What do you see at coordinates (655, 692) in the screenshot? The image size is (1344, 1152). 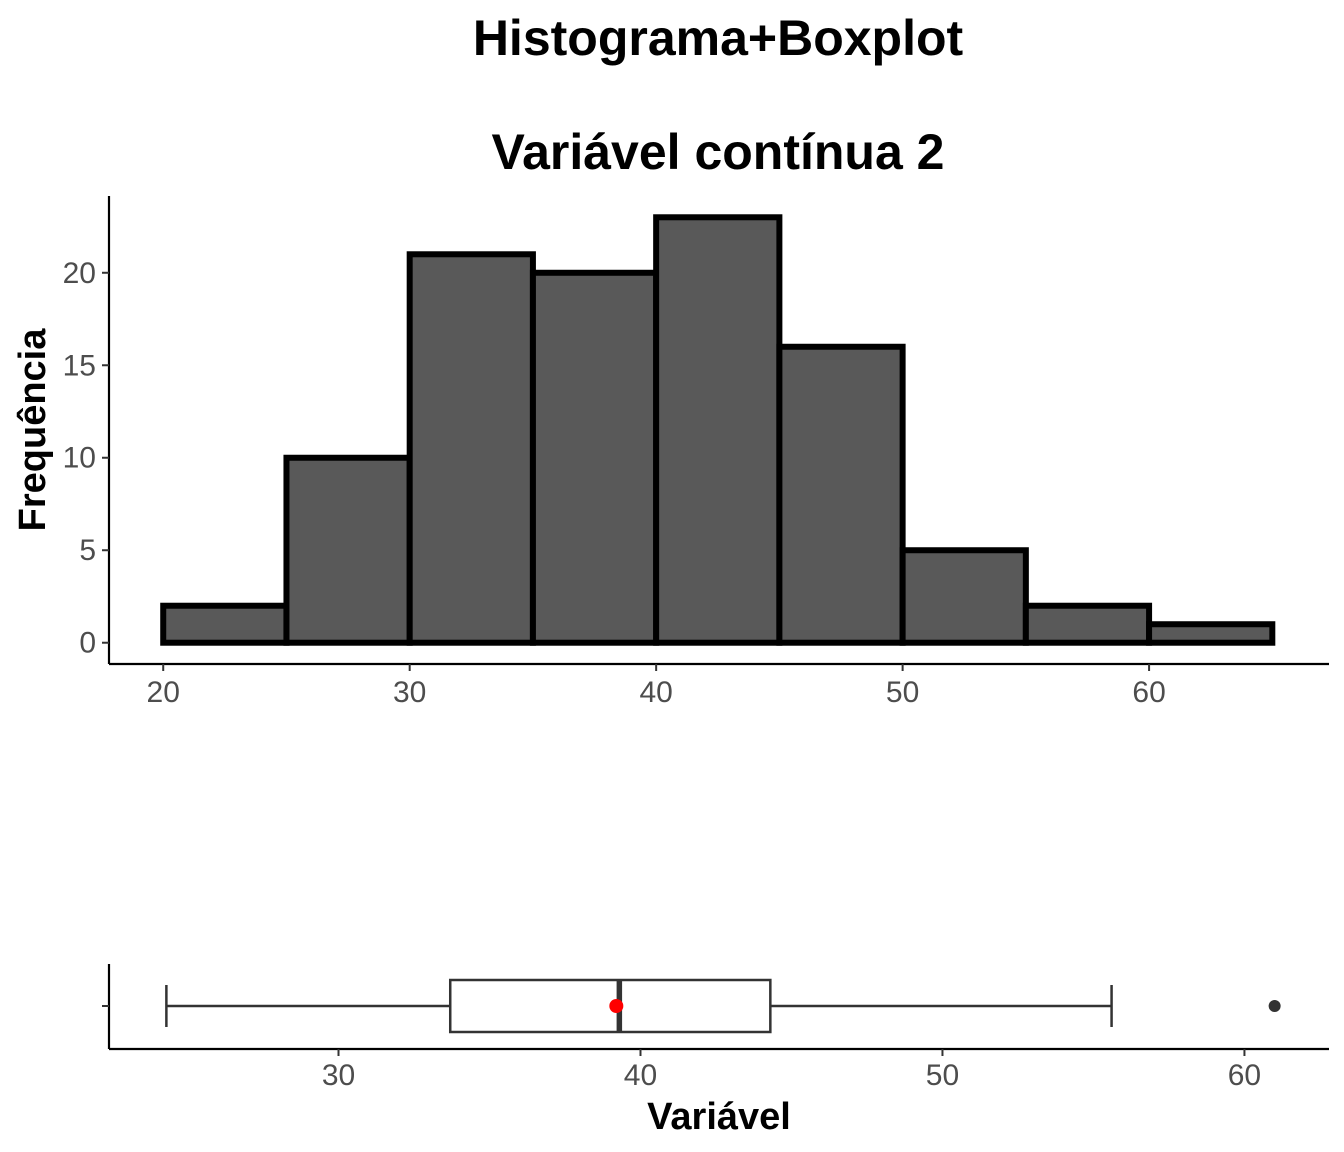 I see `histogram-x-tick-label: 40` at bounding box center [655, 692].